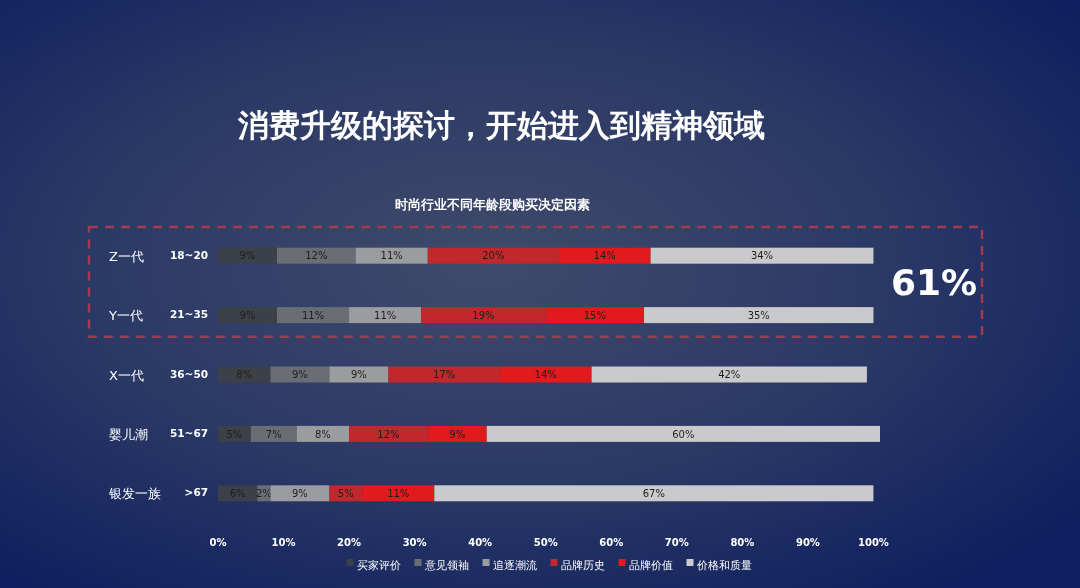 This screenshot has height=588, width=1080. Describe the element at coordinates (934, 282) in the screenshot. I see `text: 61%` at that location.